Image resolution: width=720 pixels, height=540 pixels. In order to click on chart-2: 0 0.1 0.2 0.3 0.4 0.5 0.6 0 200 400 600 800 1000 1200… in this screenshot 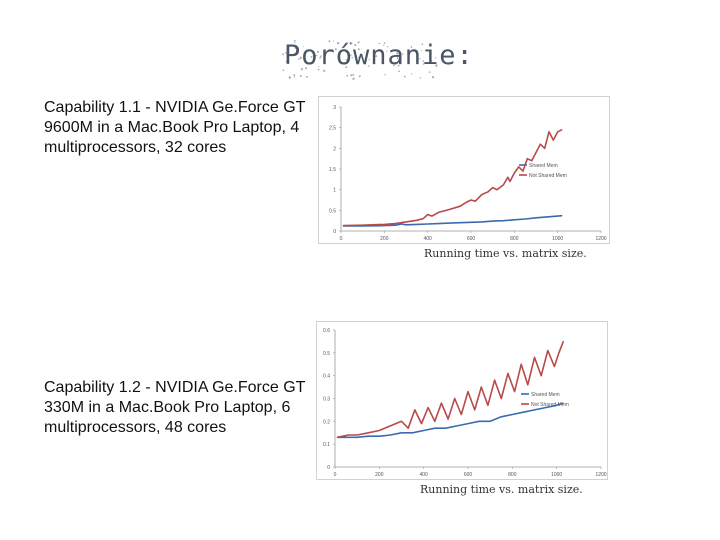, I will do `click(465, 403)`.